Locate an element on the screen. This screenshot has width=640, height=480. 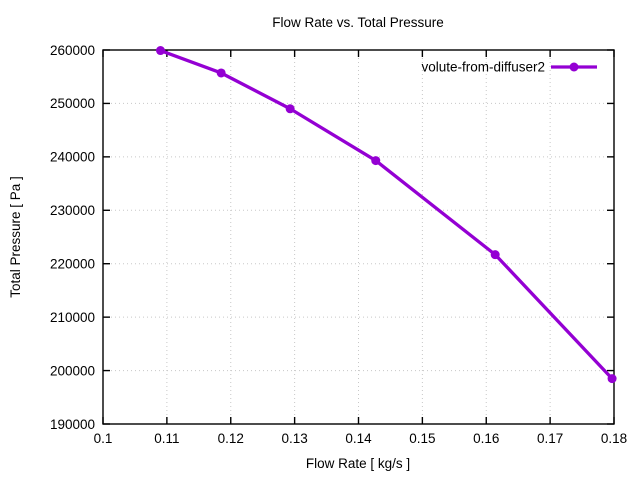
y-tick-label: 230000 is located at coordinates (72, 210).